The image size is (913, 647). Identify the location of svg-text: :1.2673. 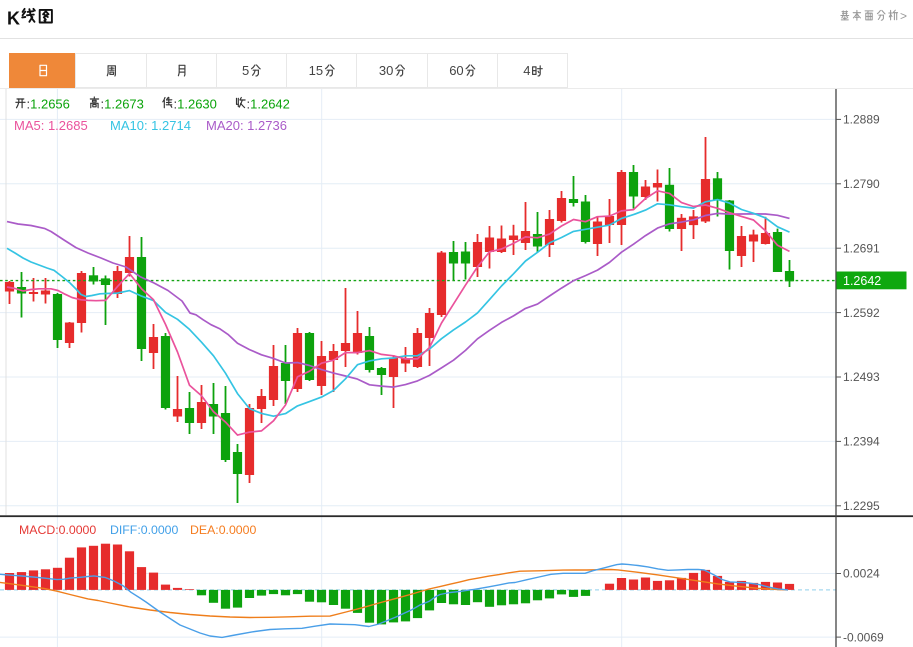
(122, 104).